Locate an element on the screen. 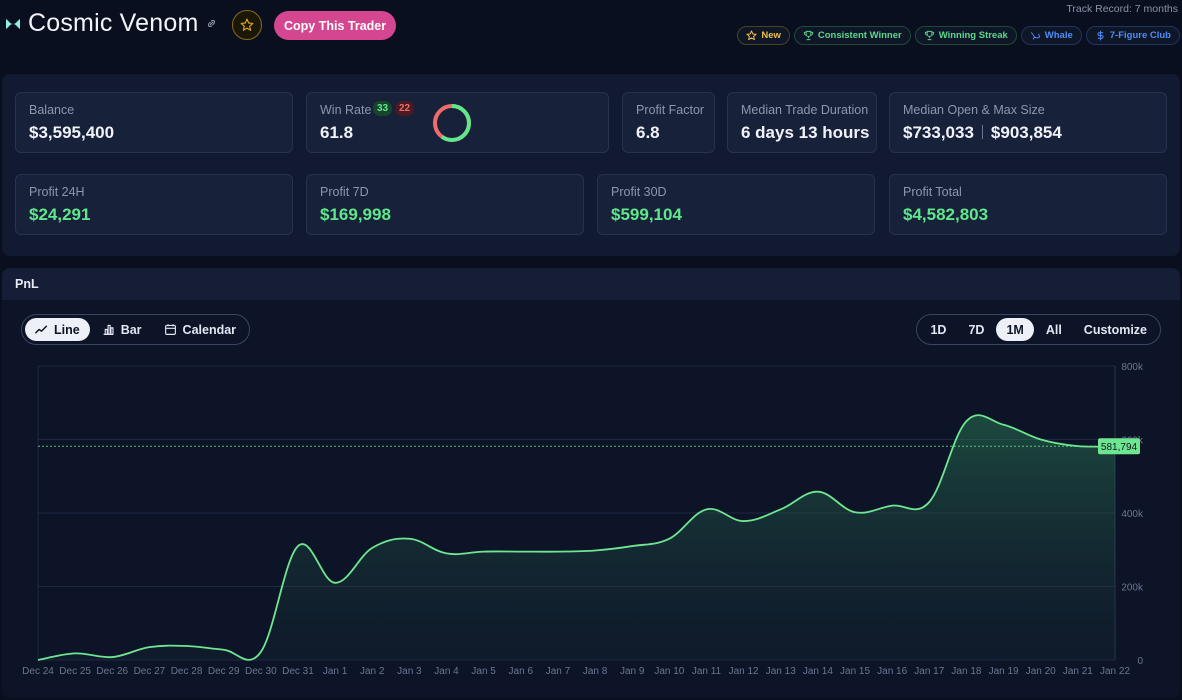  badge-whale: Whale is located at coordinates (1051, 35).